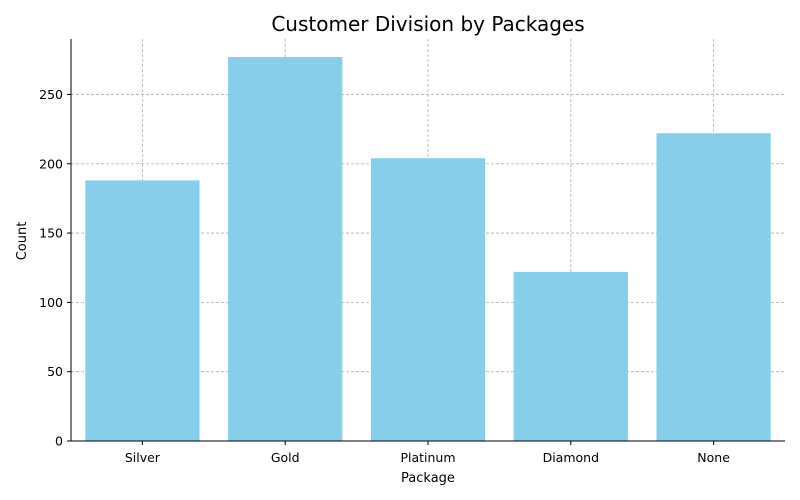 The height and width of the screenshot is (500, 800). I want to click on bar-diamond, so click(570, 356).